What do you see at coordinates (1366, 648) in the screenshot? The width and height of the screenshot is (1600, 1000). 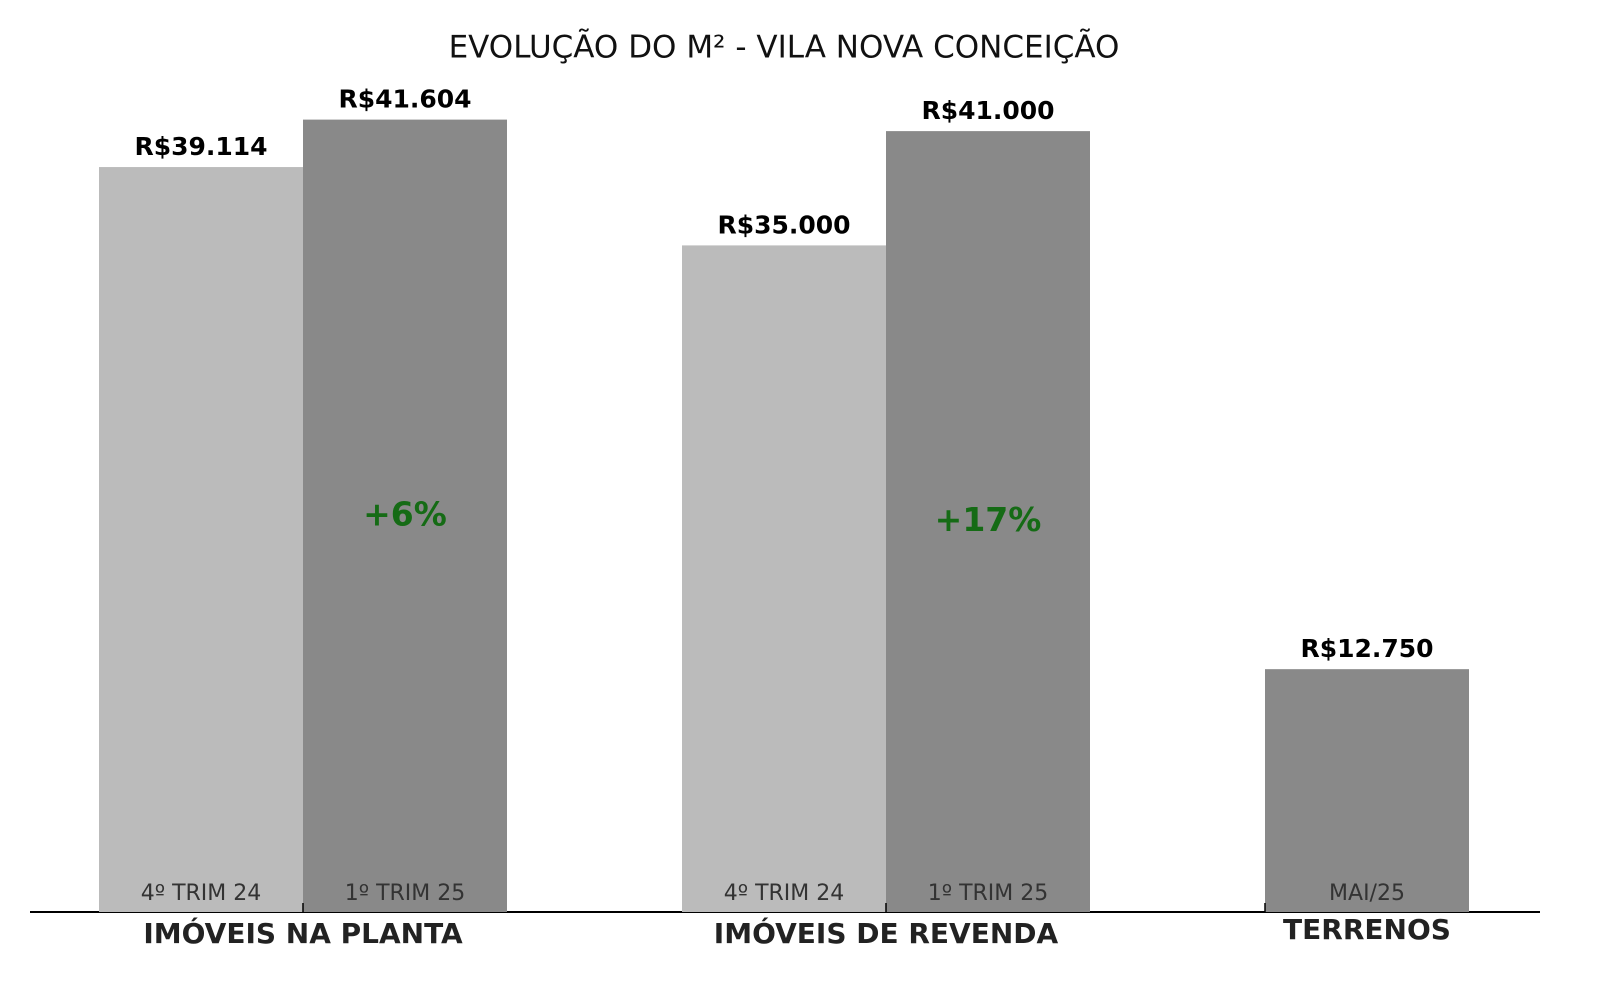 I see `value-label: R$12.750` at bounding box center [1366, 648].